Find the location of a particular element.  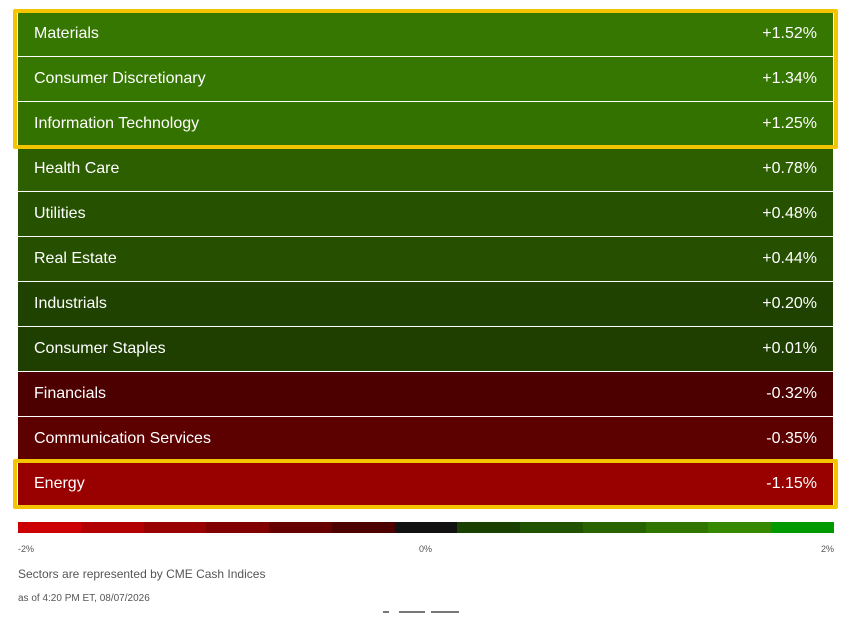

scale-min-label: -2% is located at coordinates (26, 549).